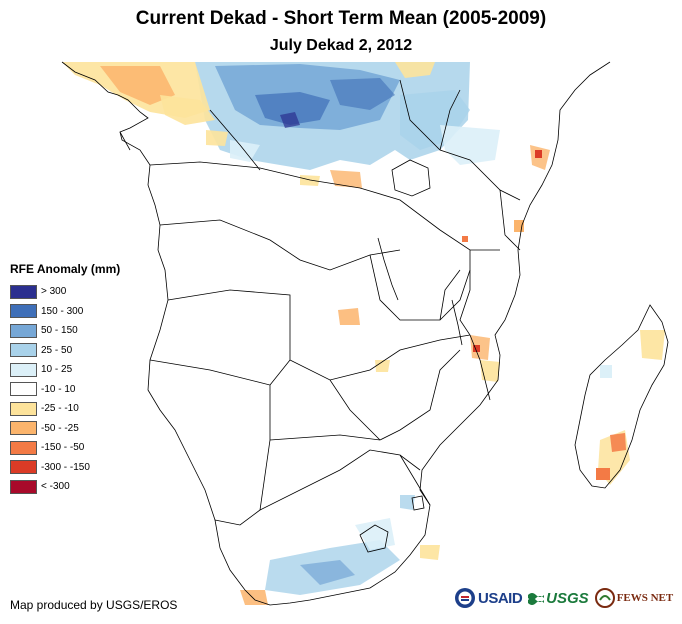 The height and width of the screenshot is (624, 682). Describe the element at coordinates (57, 370) in the screenshot. I see `legend-label: 10 - 25` at that location.